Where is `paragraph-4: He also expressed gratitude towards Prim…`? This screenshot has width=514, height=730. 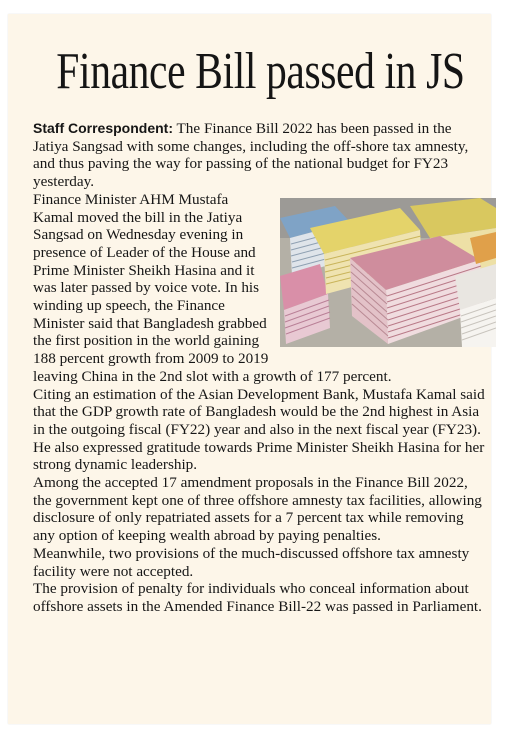 paragraph-4: He also expressed gratitude towards Prim… is located at coordinates (259, 456).